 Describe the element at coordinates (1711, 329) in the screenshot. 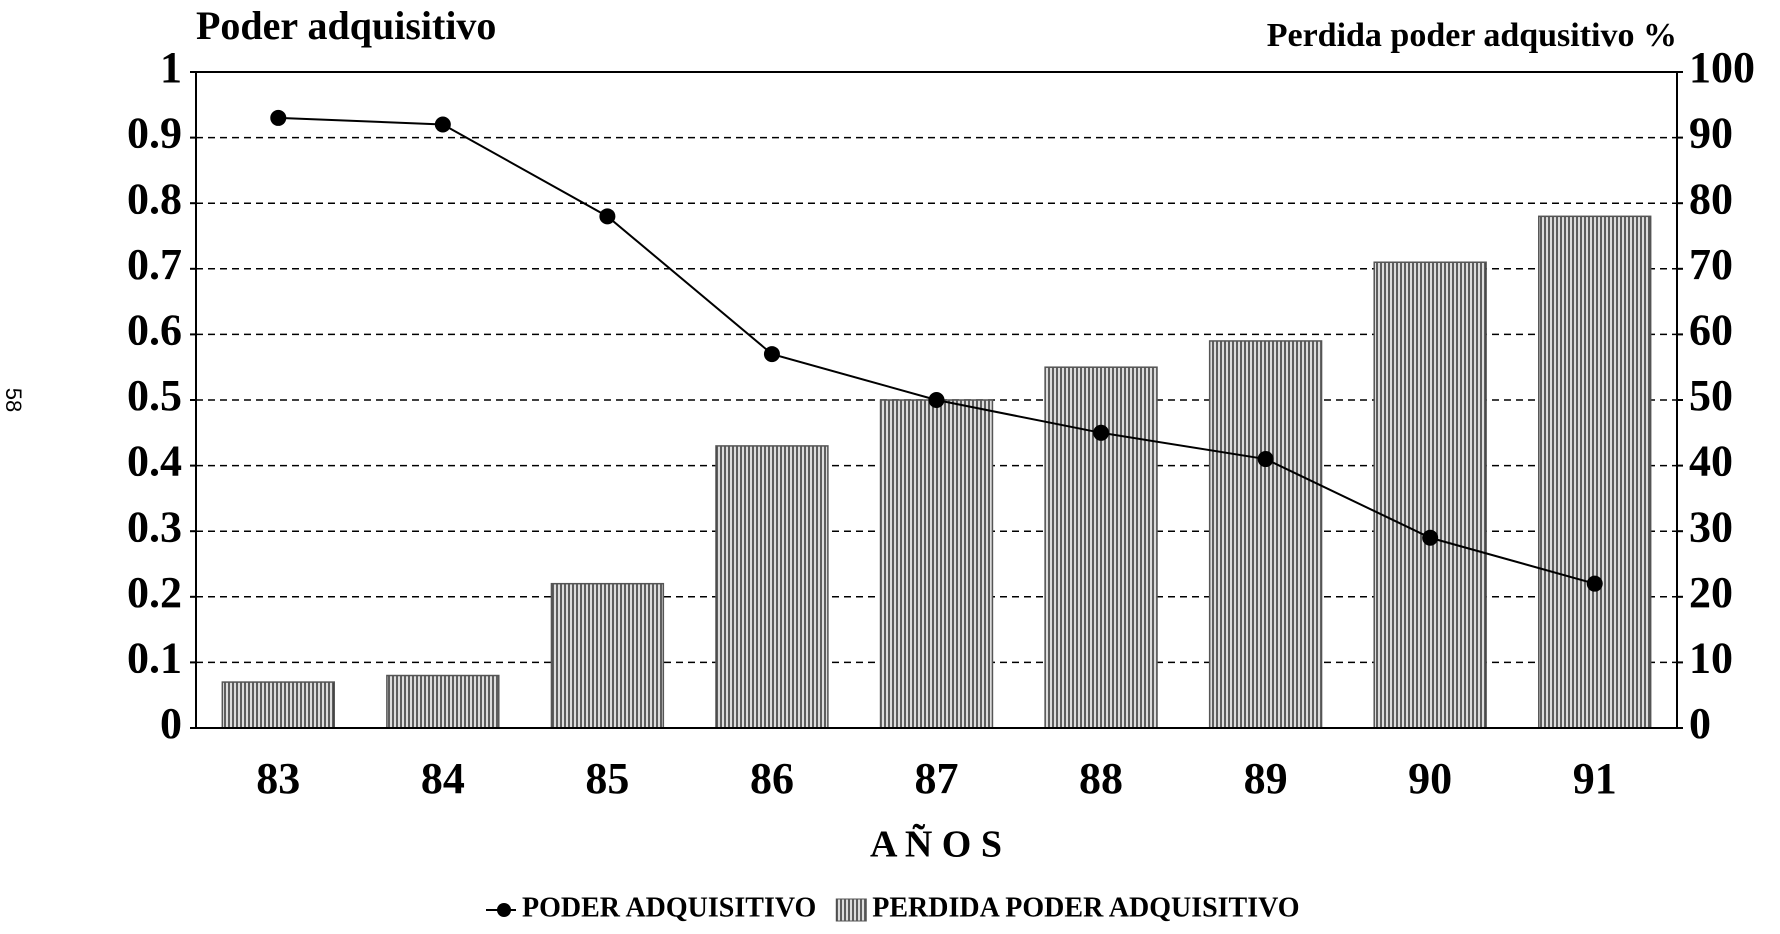

I see `y2-tick-label: 60` at that location.